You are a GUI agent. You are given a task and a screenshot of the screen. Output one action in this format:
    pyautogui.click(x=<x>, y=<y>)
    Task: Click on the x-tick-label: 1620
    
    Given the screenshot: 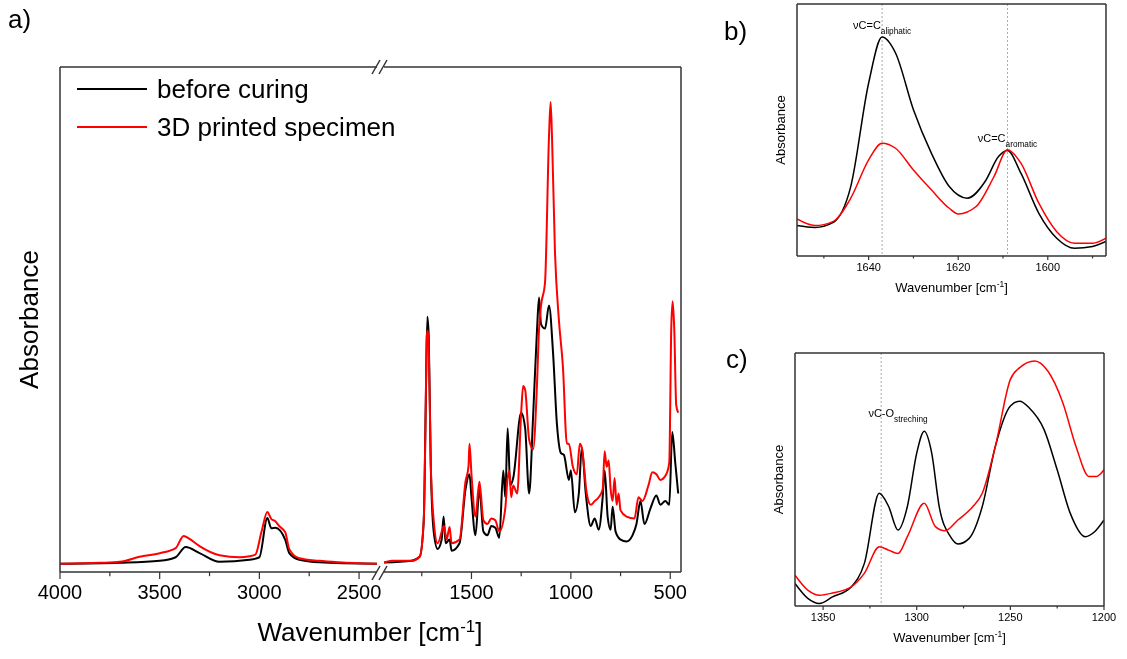 What is the action you would take?
    pyautogui.click(x=958, y=267)
    